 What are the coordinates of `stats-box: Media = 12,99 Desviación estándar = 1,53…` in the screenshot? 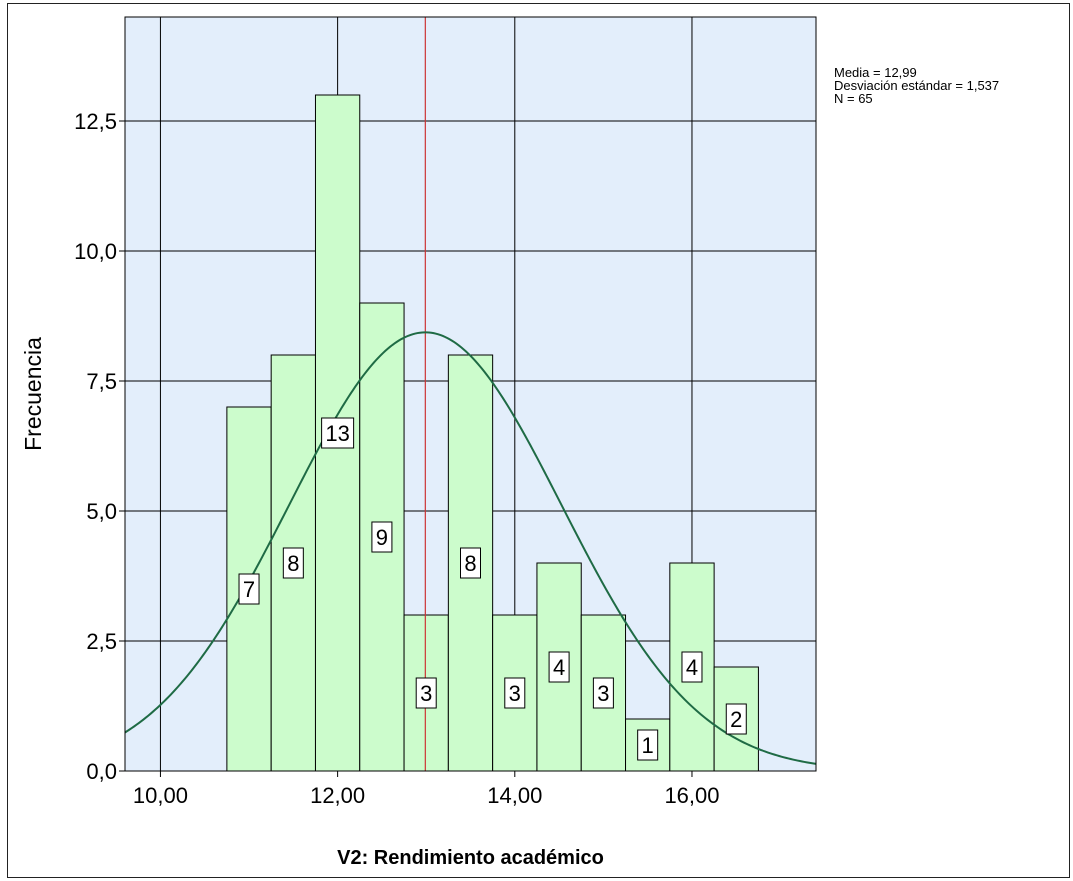 It's located at (916, 85).